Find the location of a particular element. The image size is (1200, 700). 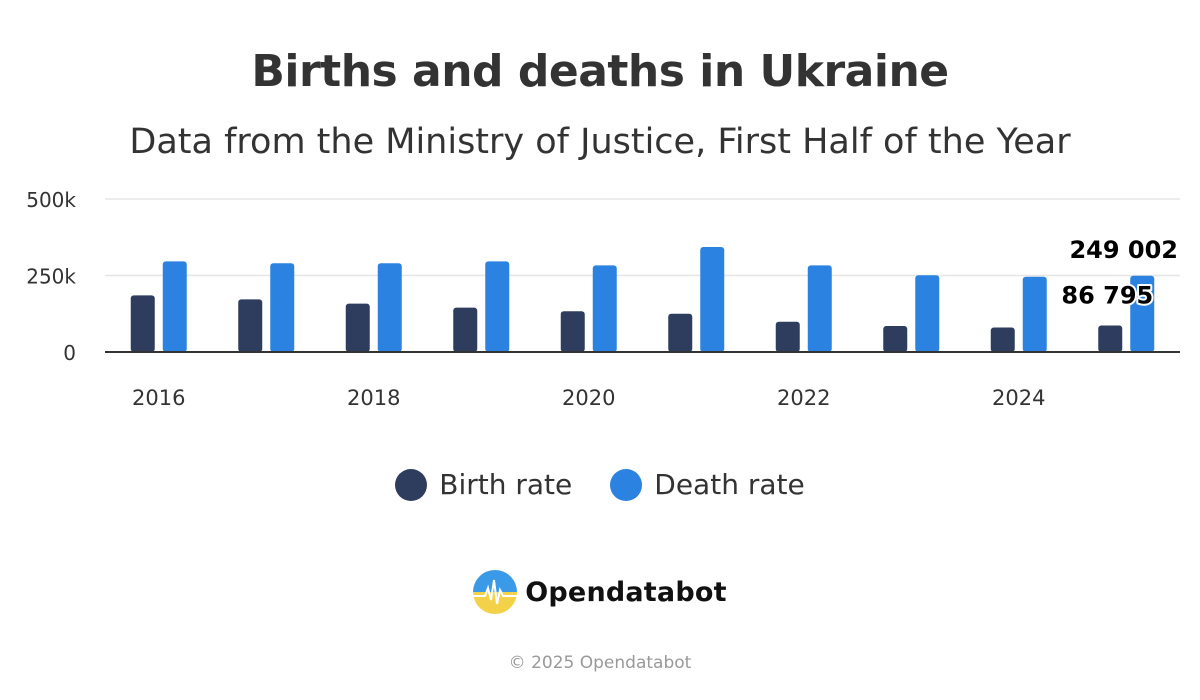

brand-name: Opendatabot is located at coordinates (626, 592).